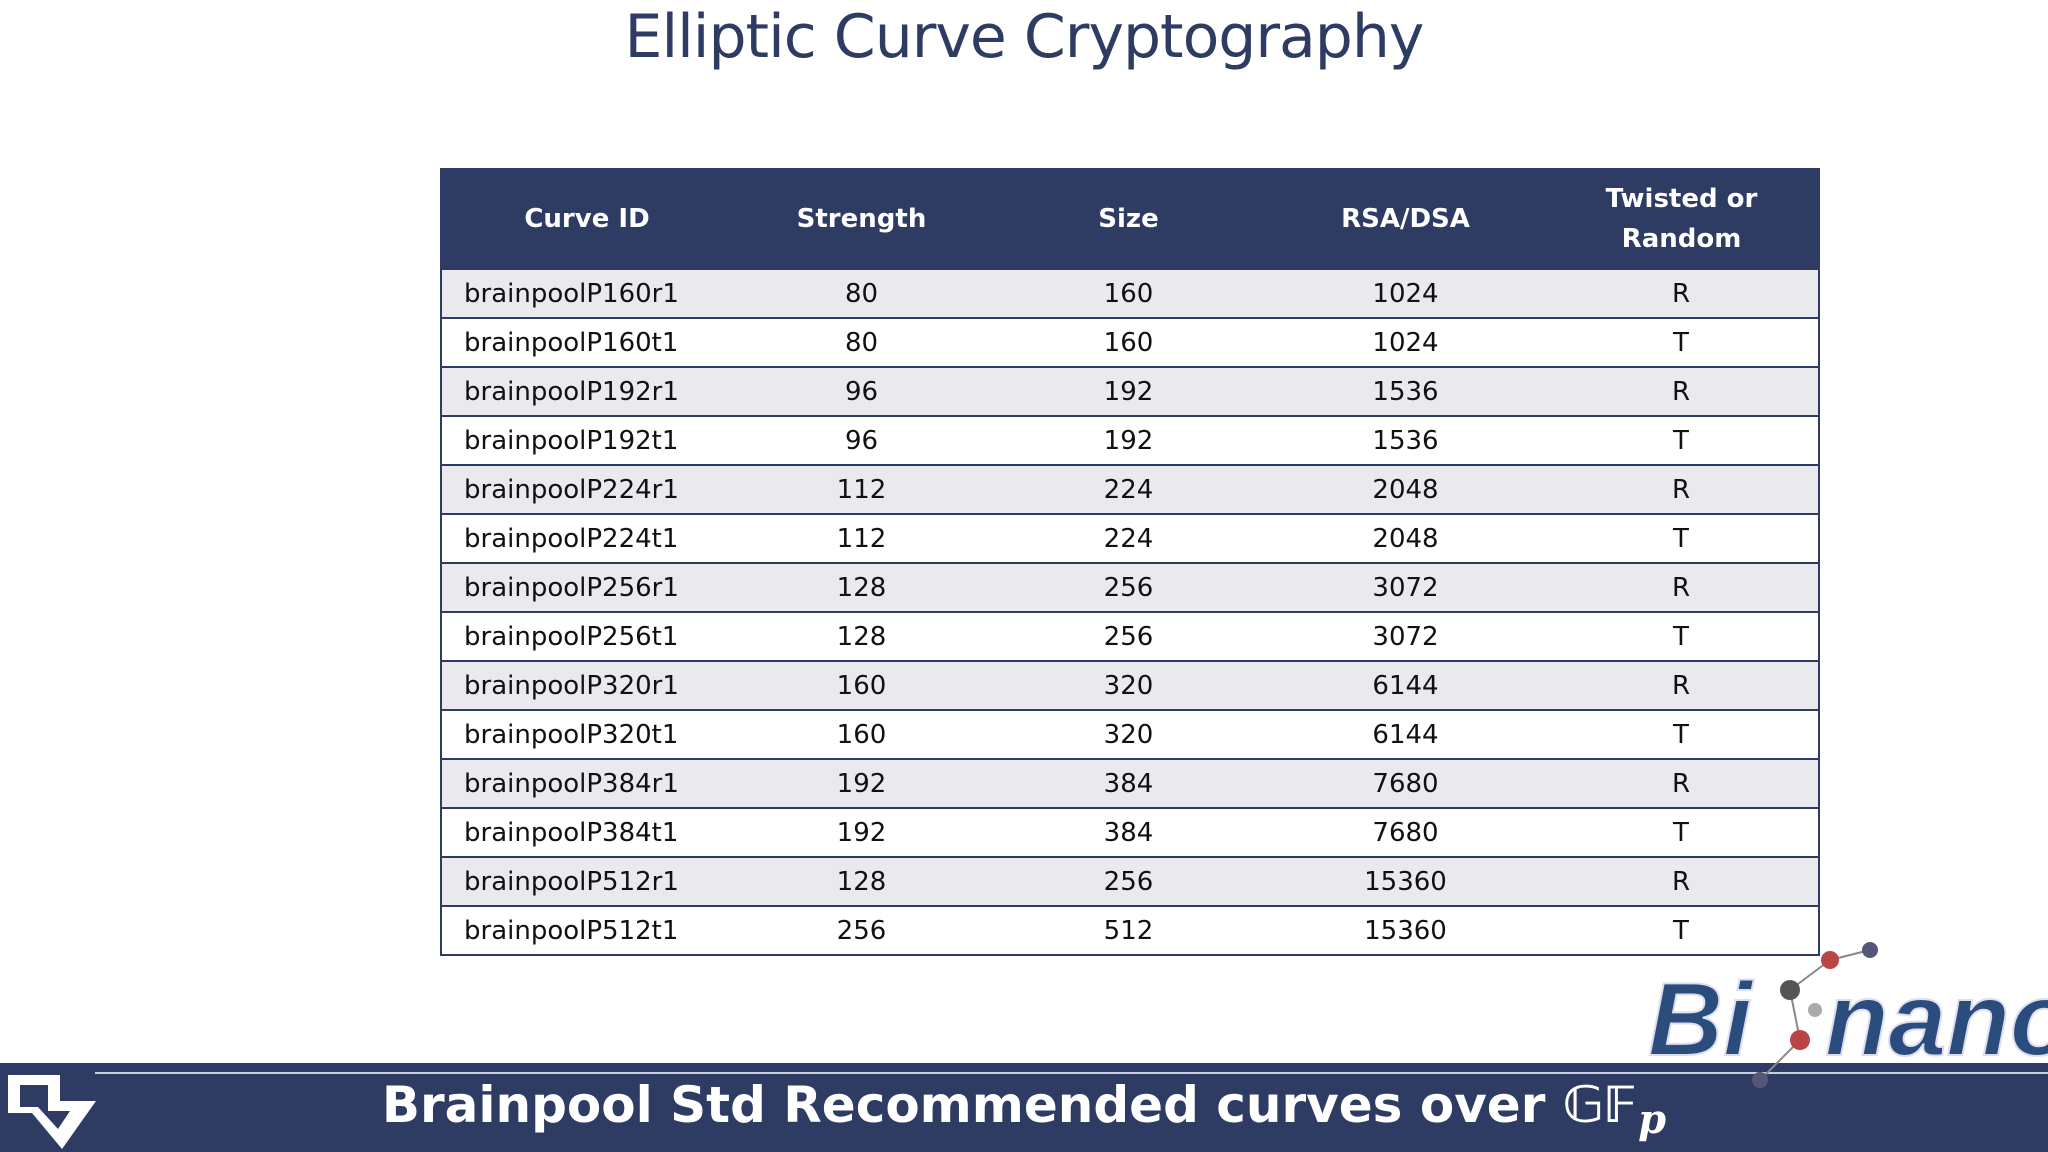  I want to click on table-cell: brainpoolP160r1, so click(586, 293).